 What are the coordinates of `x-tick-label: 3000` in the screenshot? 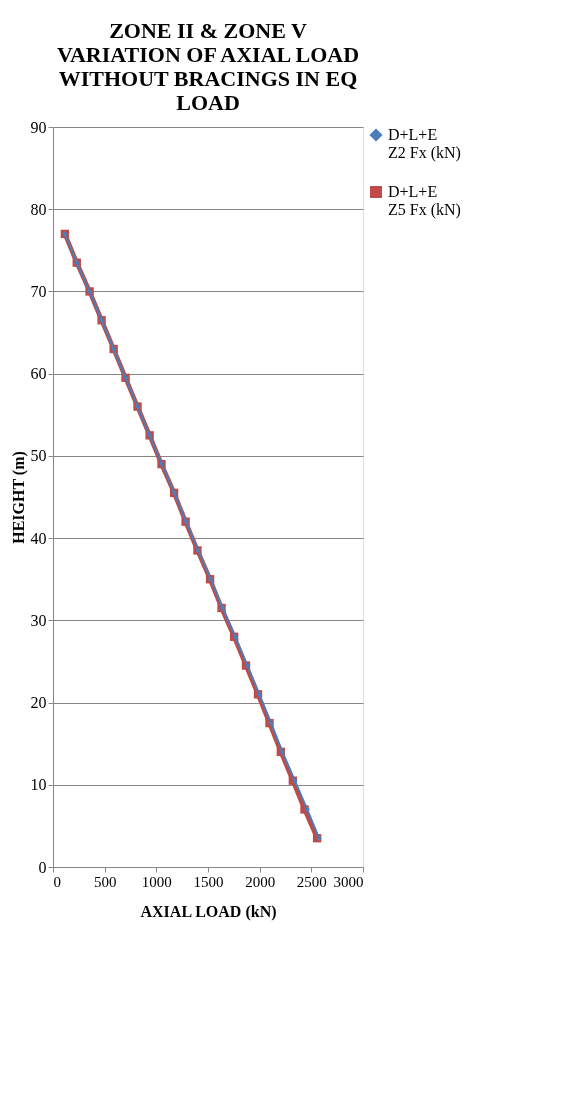 It's located at (348, 881).